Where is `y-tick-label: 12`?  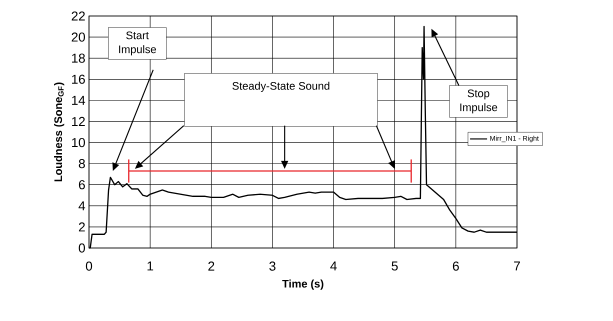
y-tick-label: 12 is located at coordinates (78, 121).